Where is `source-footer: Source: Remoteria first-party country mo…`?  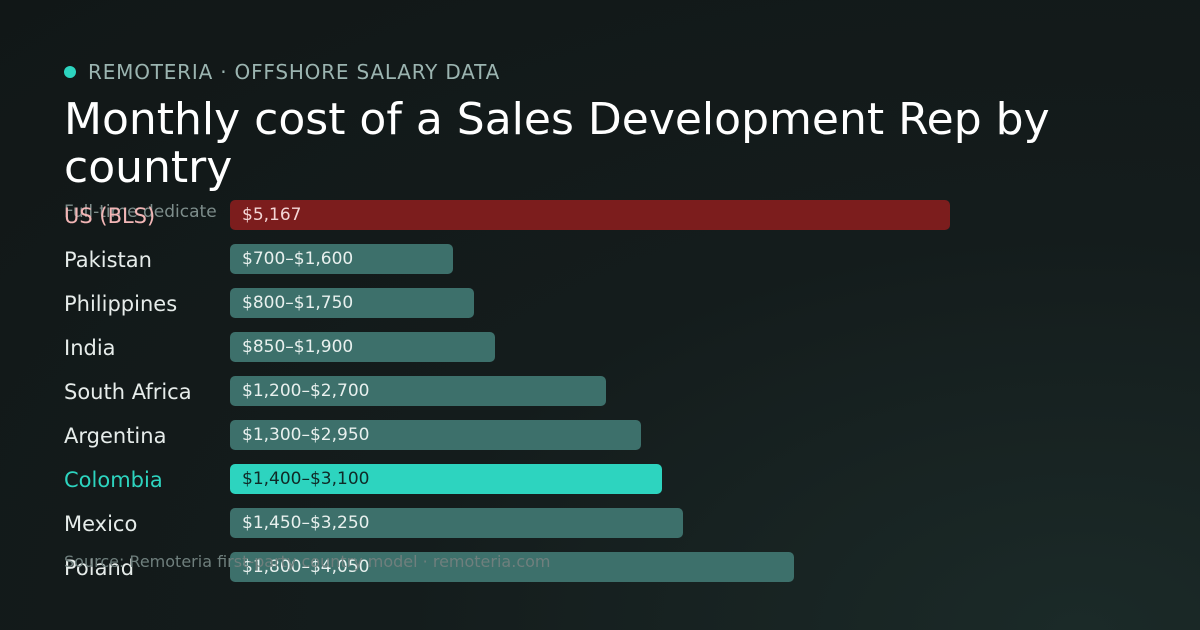
source-footer: Source: Remoteria first-party country mo… is located at coordinates (307, 561).